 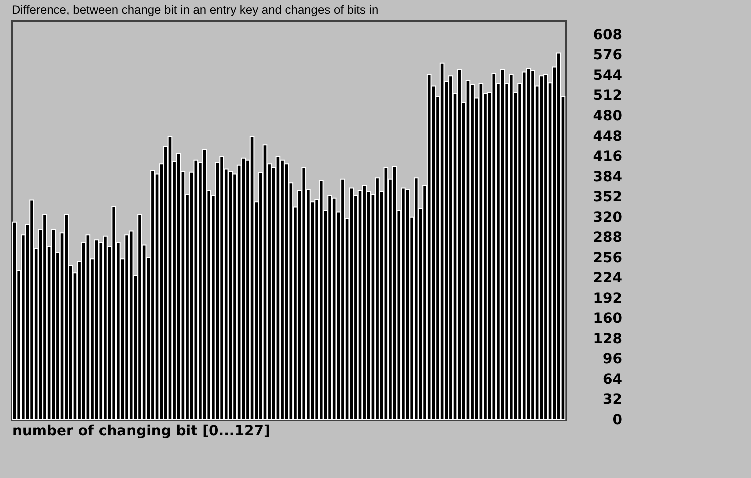 What do you see at coordinates (612, 400) in the screenshot?
I see `y-tick-label: 32` at bounding box center [612, 400].